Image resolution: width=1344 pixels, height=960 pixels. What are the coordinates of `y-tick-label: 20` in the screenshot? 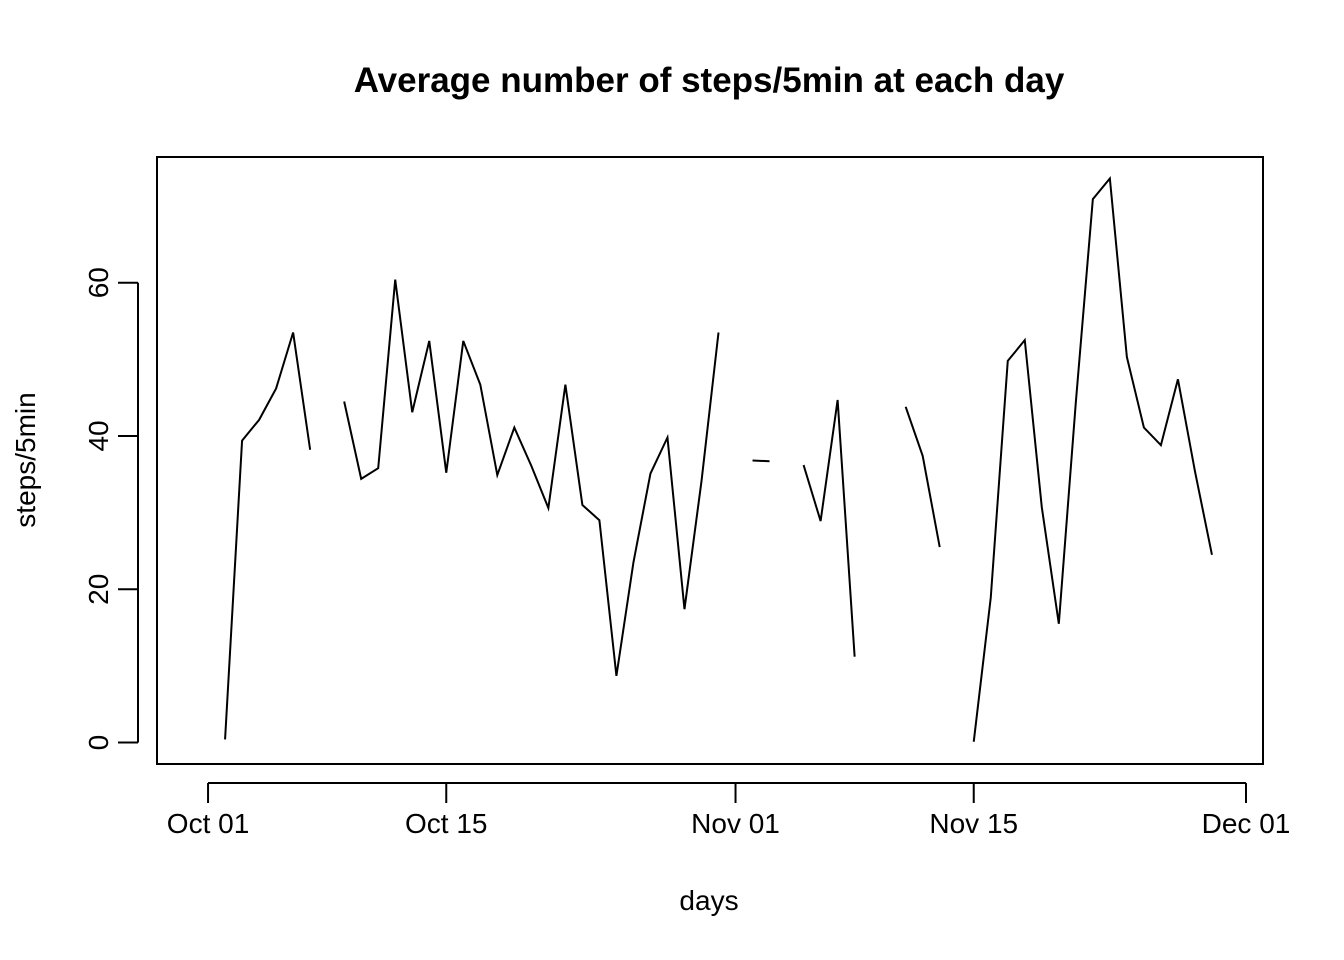 It's located at (98, 589).